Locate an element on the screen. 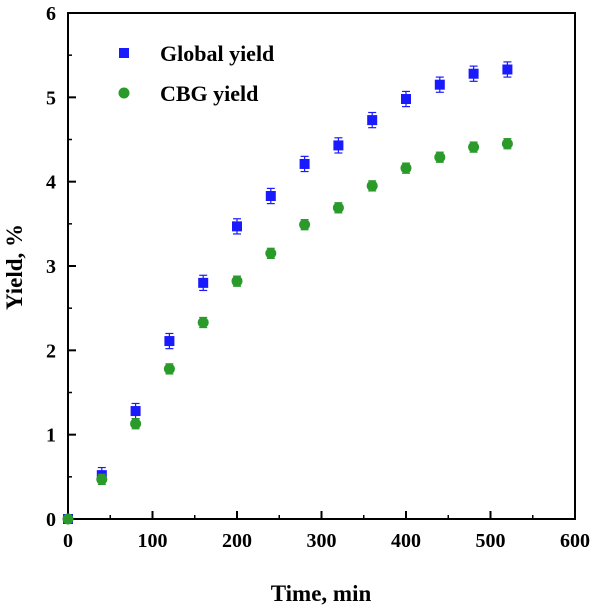  x-tick-label: 400 is located at coordinates (406, 541).